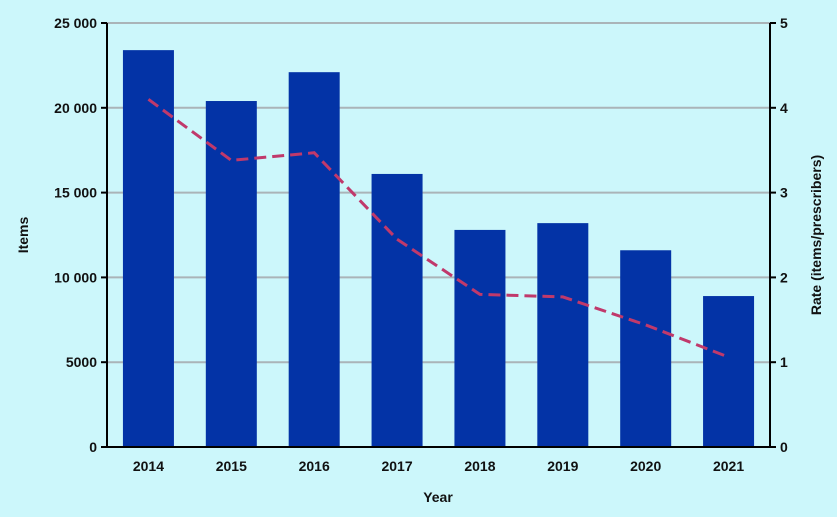 The height and width of the screenshot is (517, 837). What do you see at coordinates (231, 466) in the screenshot?
I see `x-tick-label: 2015` at bounding box center [231, 466].